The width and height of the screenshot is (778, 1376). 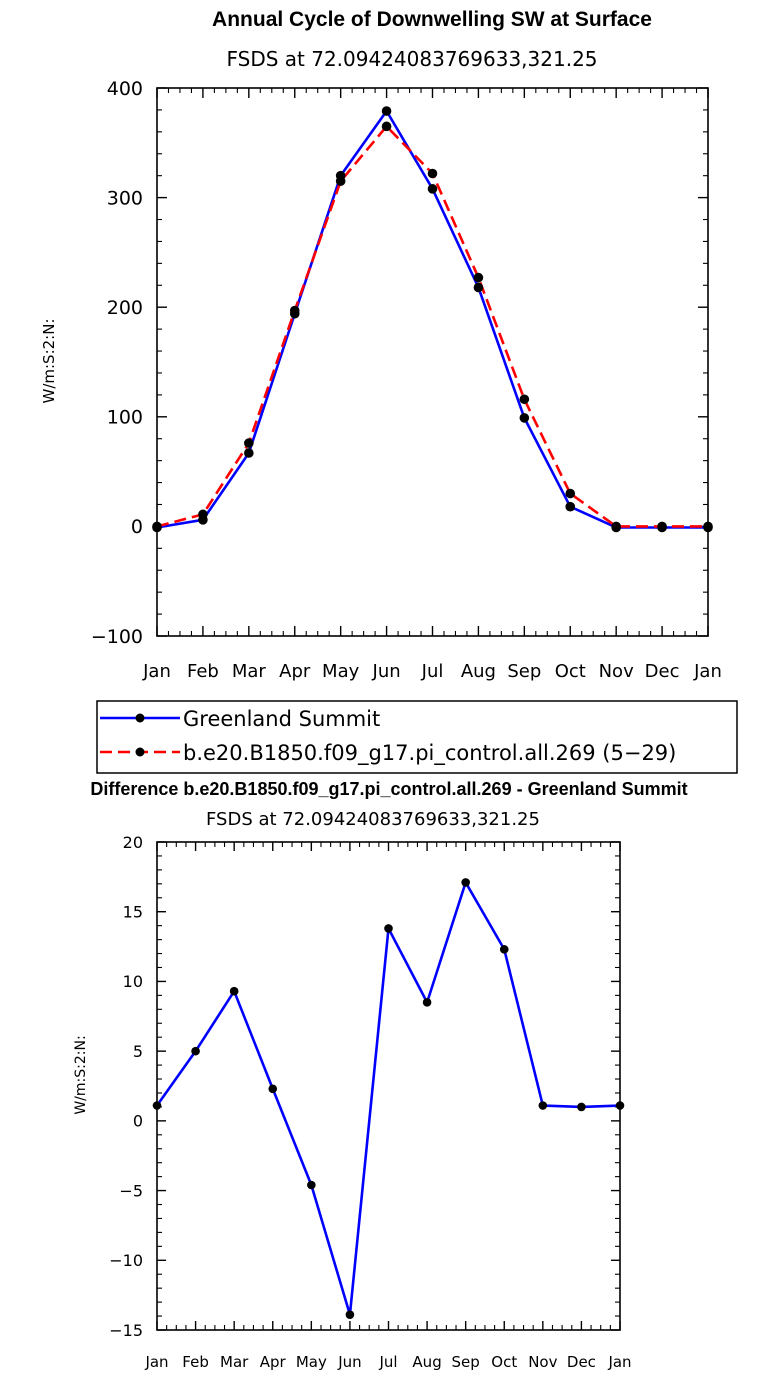 What do you see at coordinates (524, 671) in the screenshot?
I see `chart1-x-tick-label: Sep` at bounding box center [524, 671].